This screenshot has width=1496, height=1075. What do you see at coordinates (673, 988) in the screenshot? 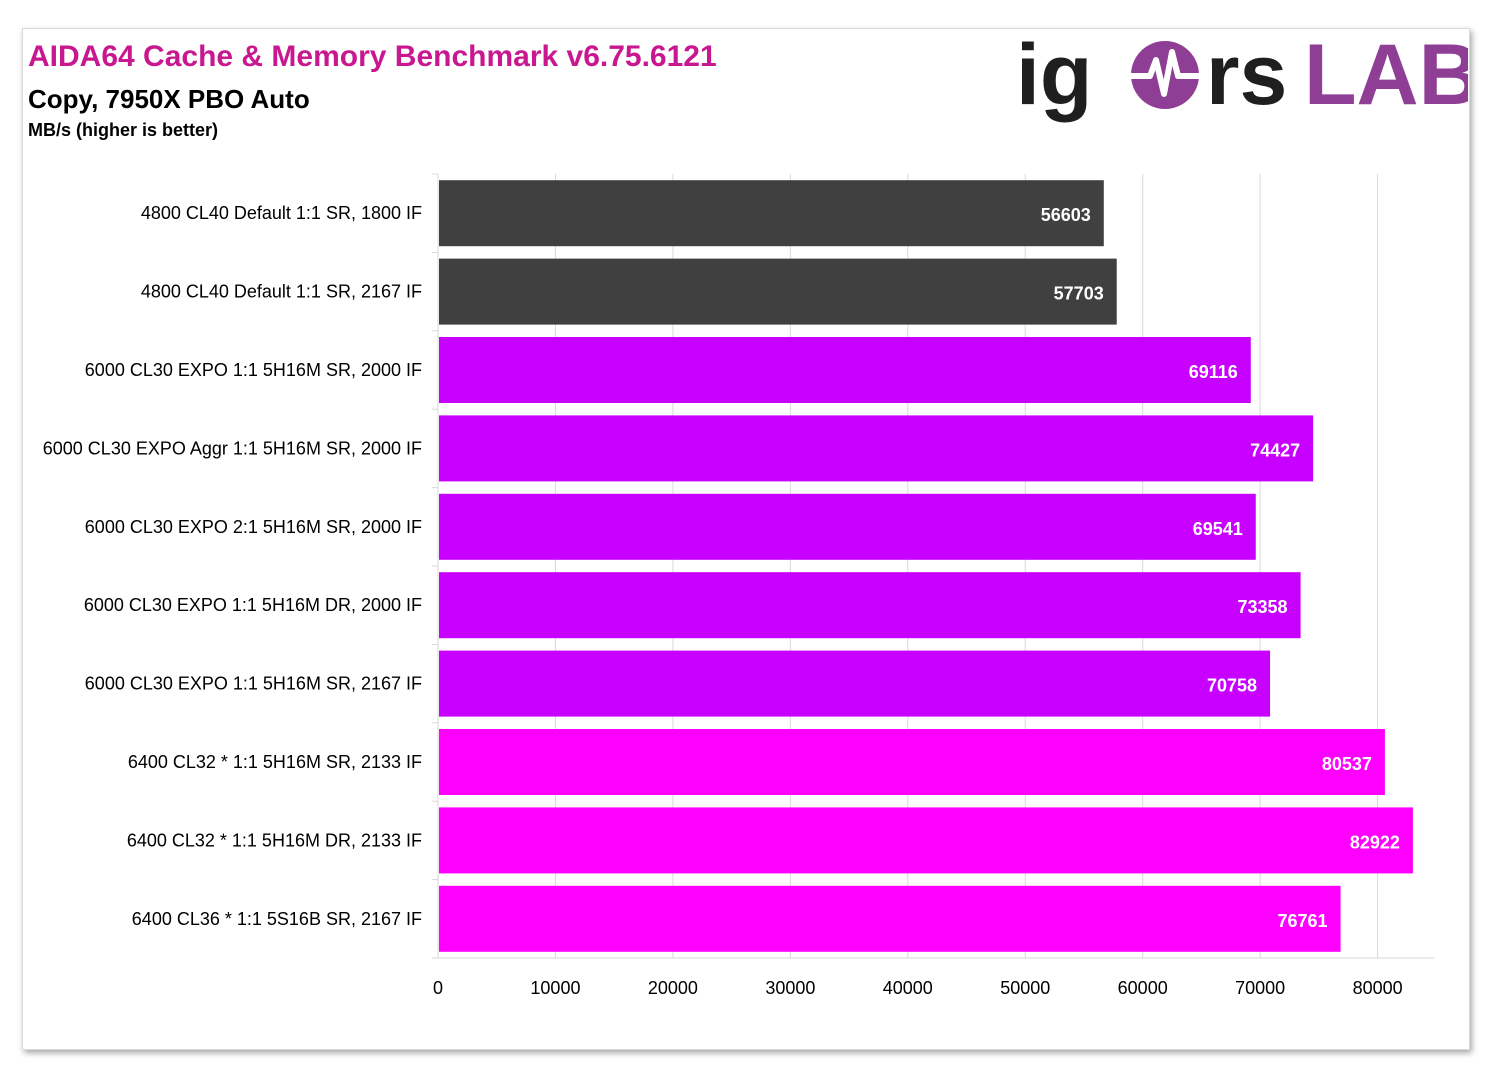
I see `x-tick-label: 20000` at bounding box center [673, 988].